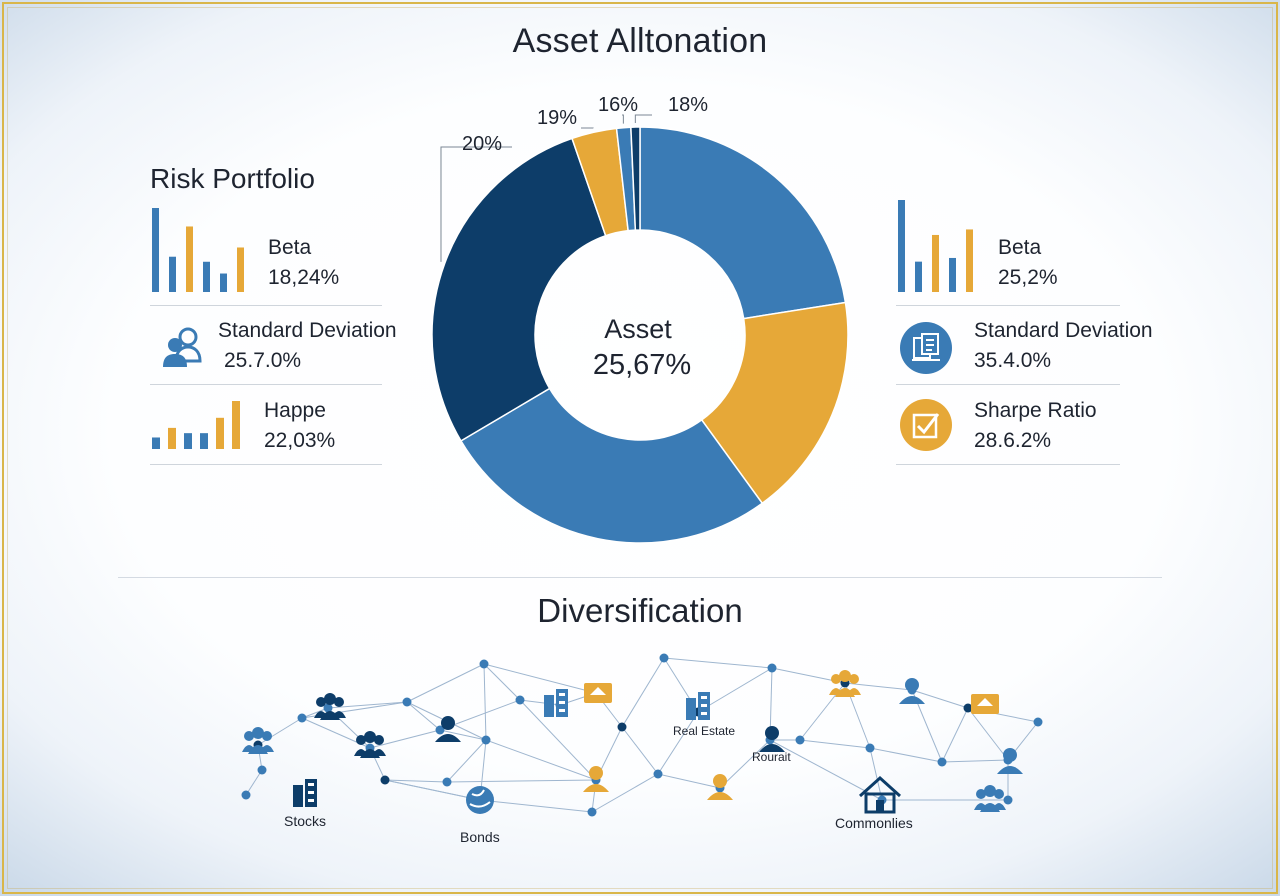  I want to click on metric-label: Sharpe Ratio, so click(1035, 410).